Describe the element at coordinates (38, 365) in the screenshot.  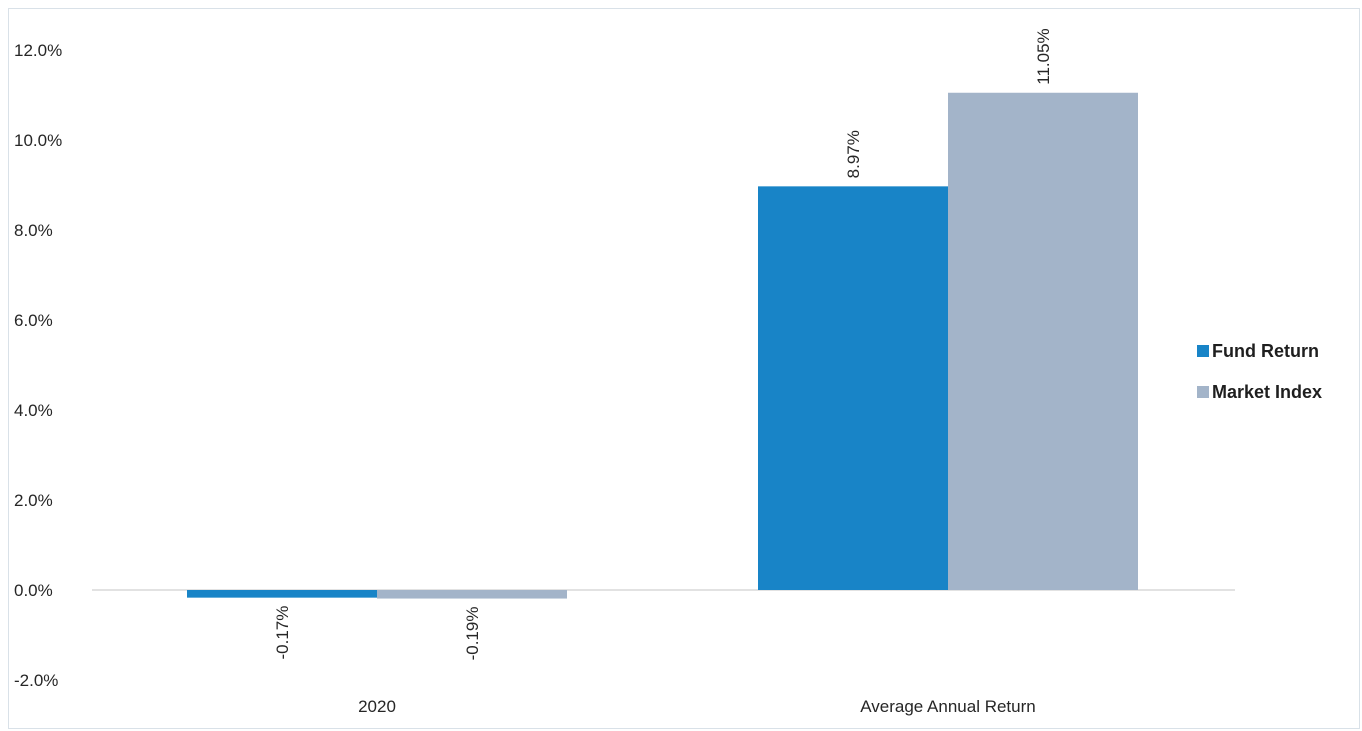
I see `y-axis-tick-labels: -2.0% 0.0% 2.0% 4.0% 6.0% 8.0% 10.0% 12.0%` at that location.